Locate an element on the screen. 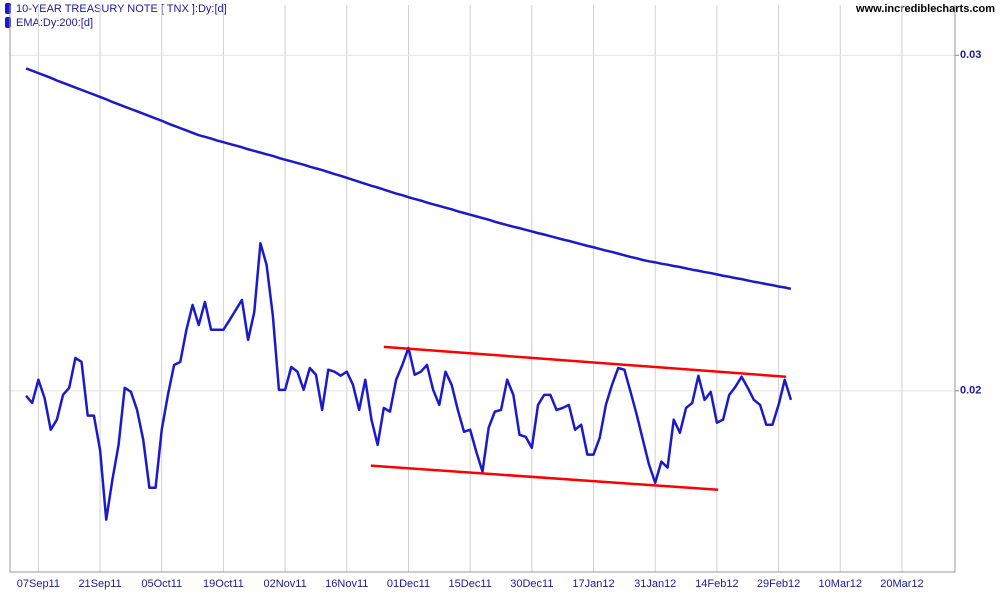 Image resolution: width=1000 pixels, height=600 pixels. chart-title: 10-YEAR TREASURY NOTE [ TNX ]:Dy:[d] is located at coordinates (121, 9).